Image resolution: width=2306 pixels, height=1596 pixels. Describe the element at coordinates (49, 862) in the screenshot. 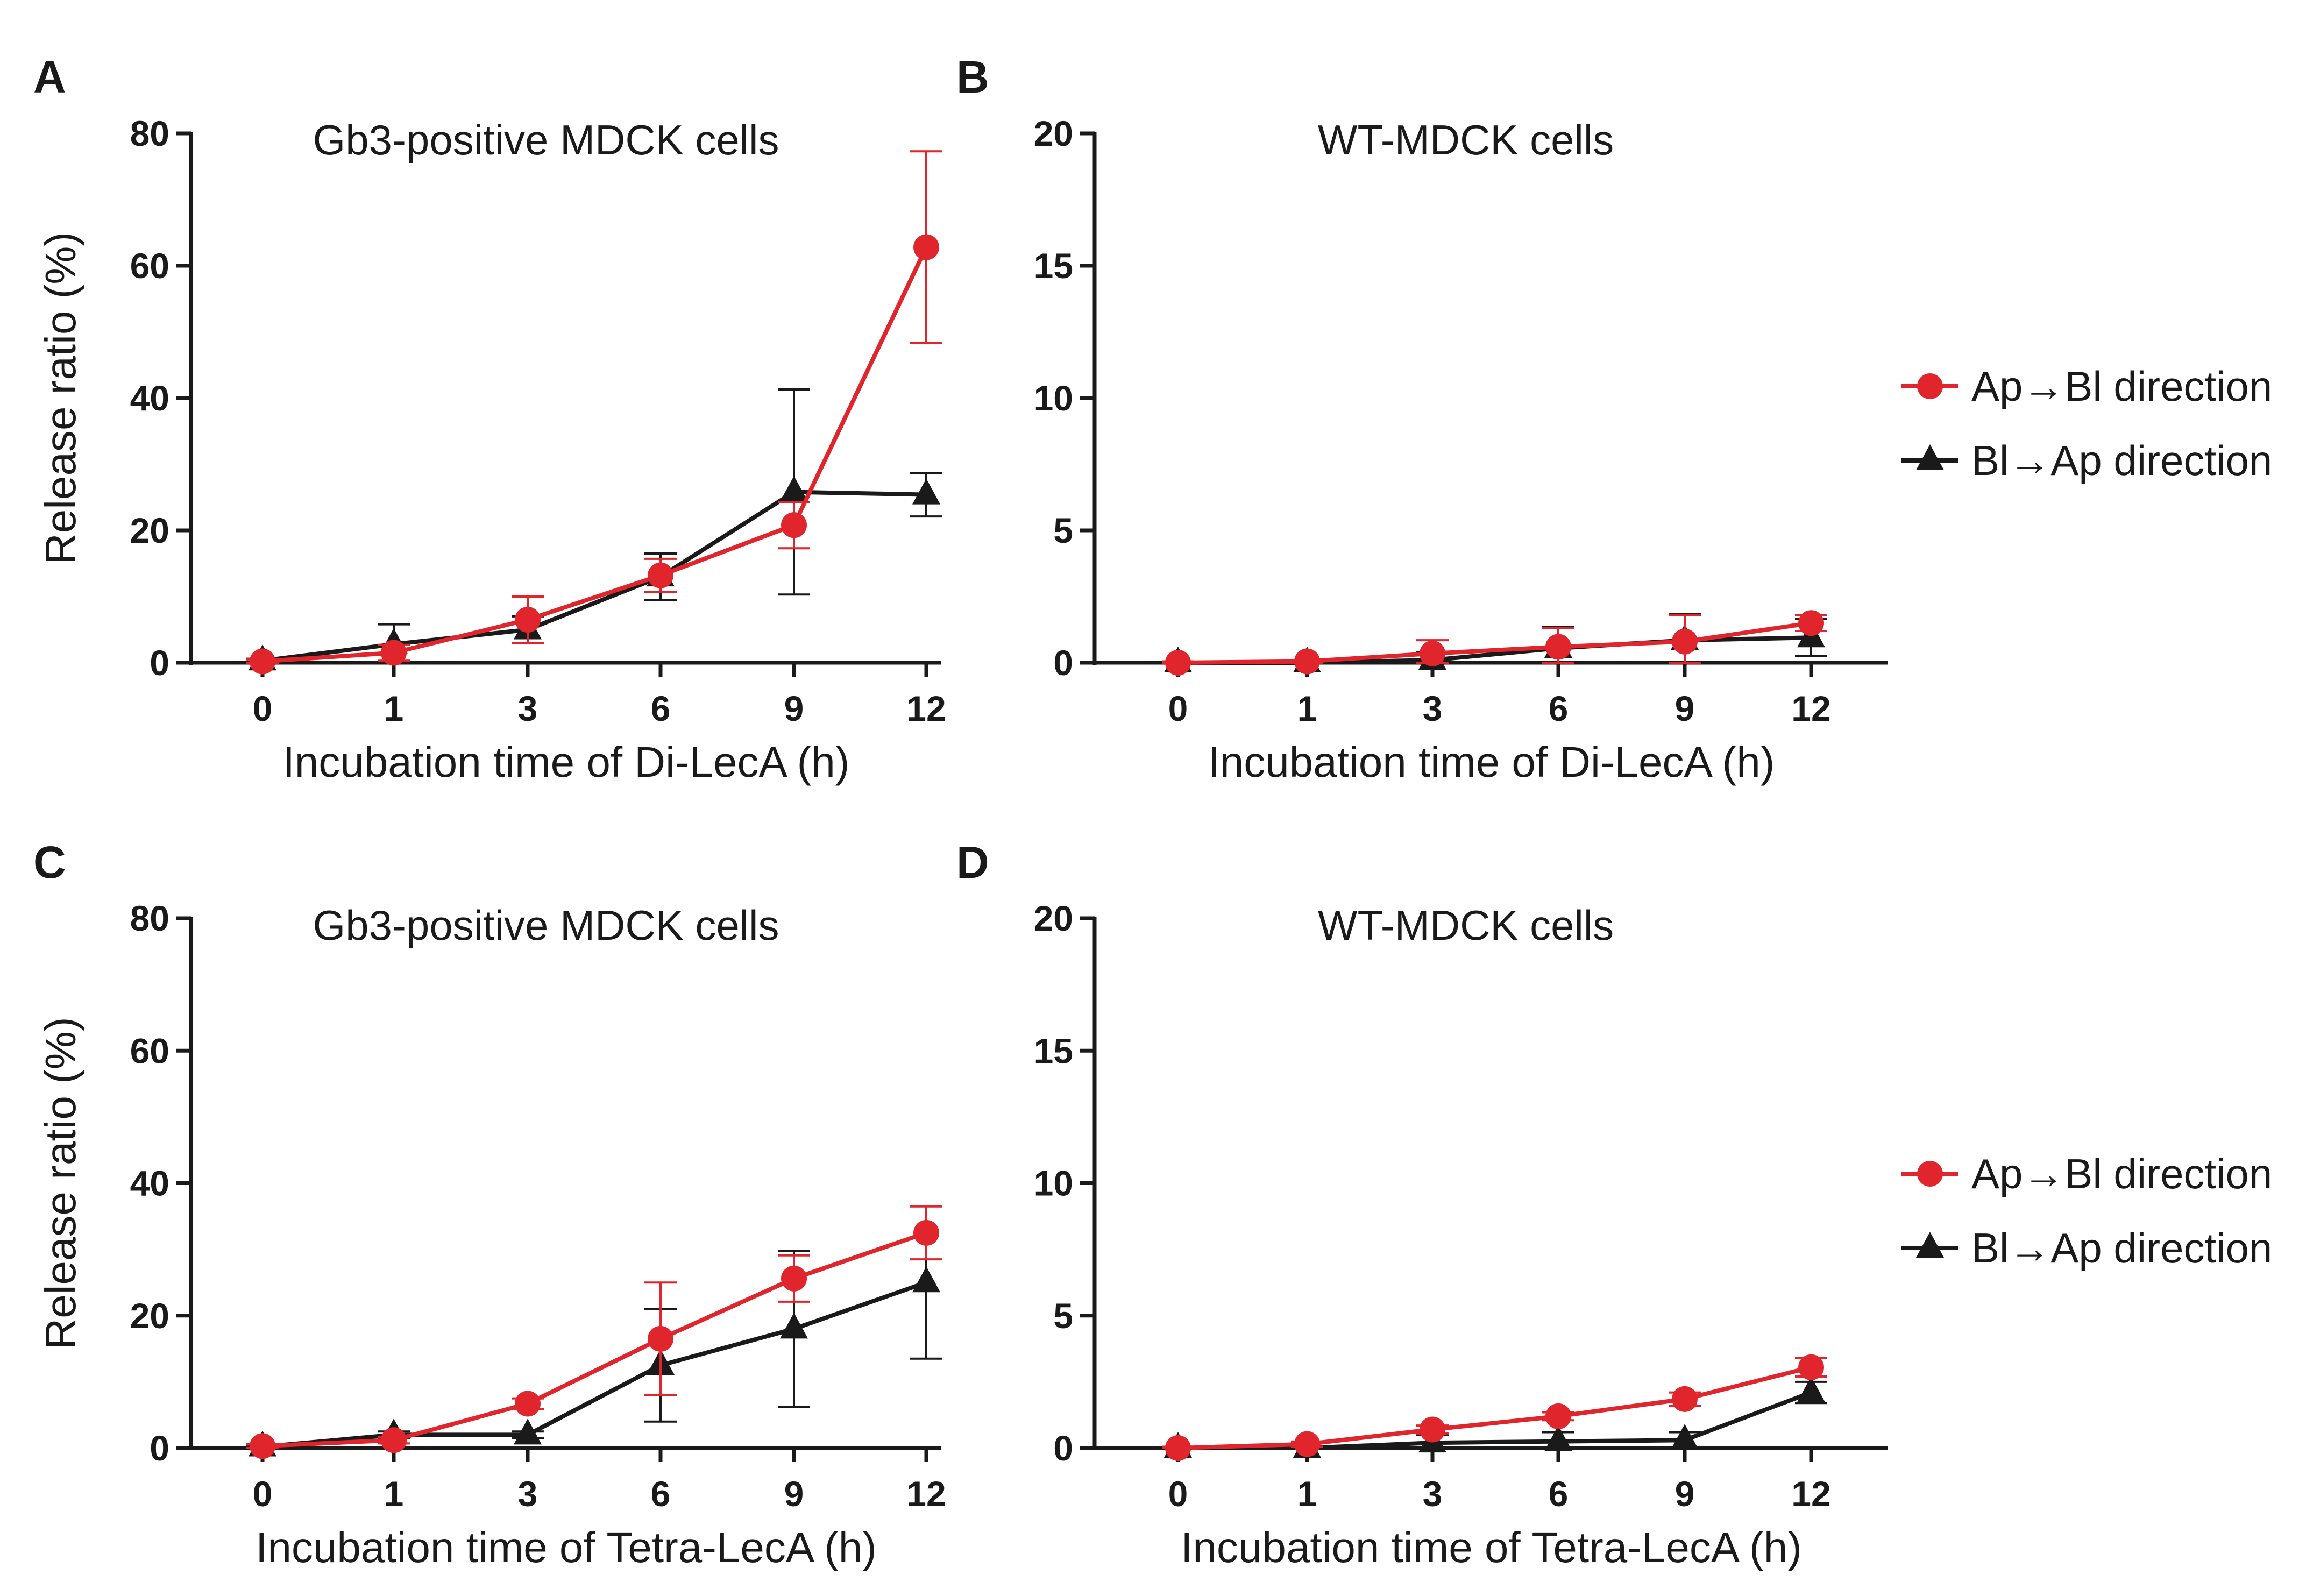

I see `panel-letter: C` at that location.